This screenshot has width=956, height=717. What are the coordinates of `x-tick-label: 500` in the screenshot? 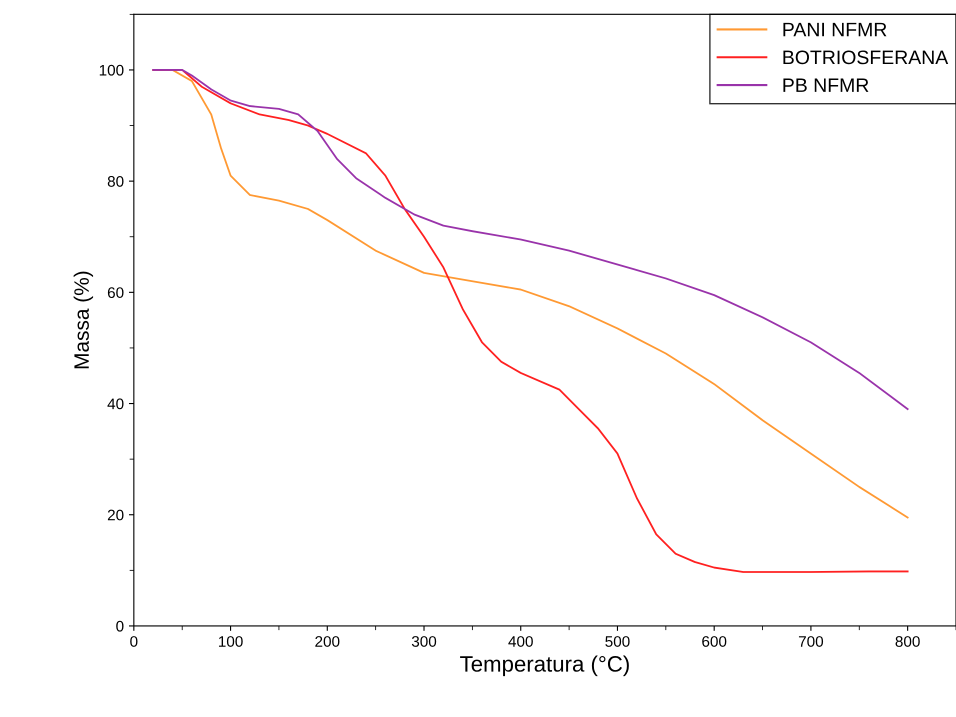 It's located at (617, 641).